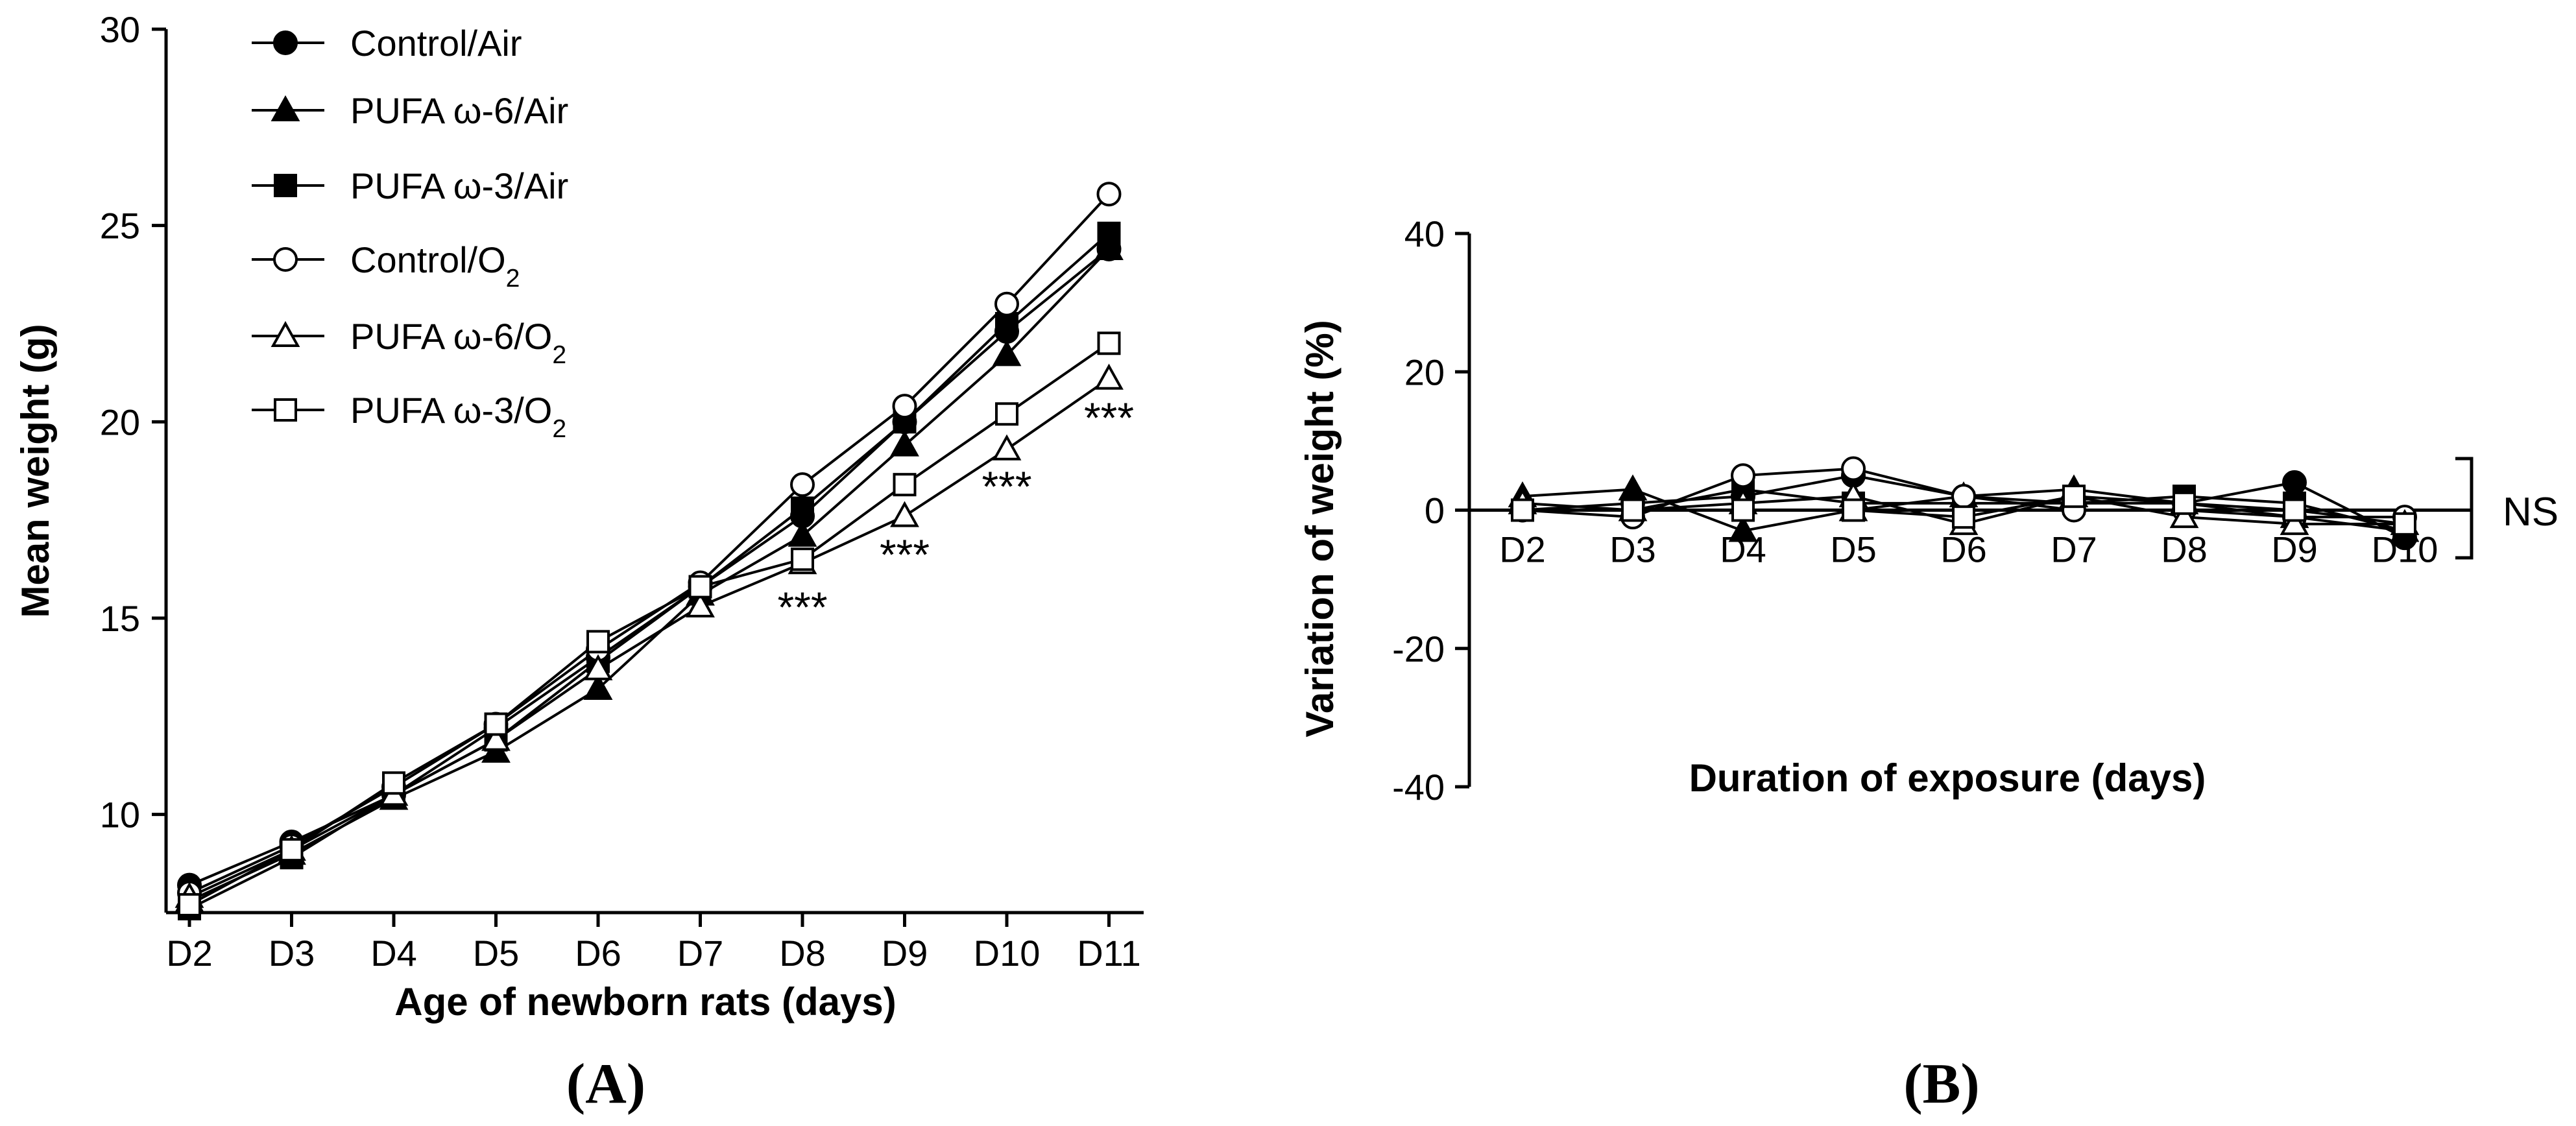 This screenshot has width=2576, height=1126. I want to click on panel-b-significance-label: NS, so click(2530, 512).